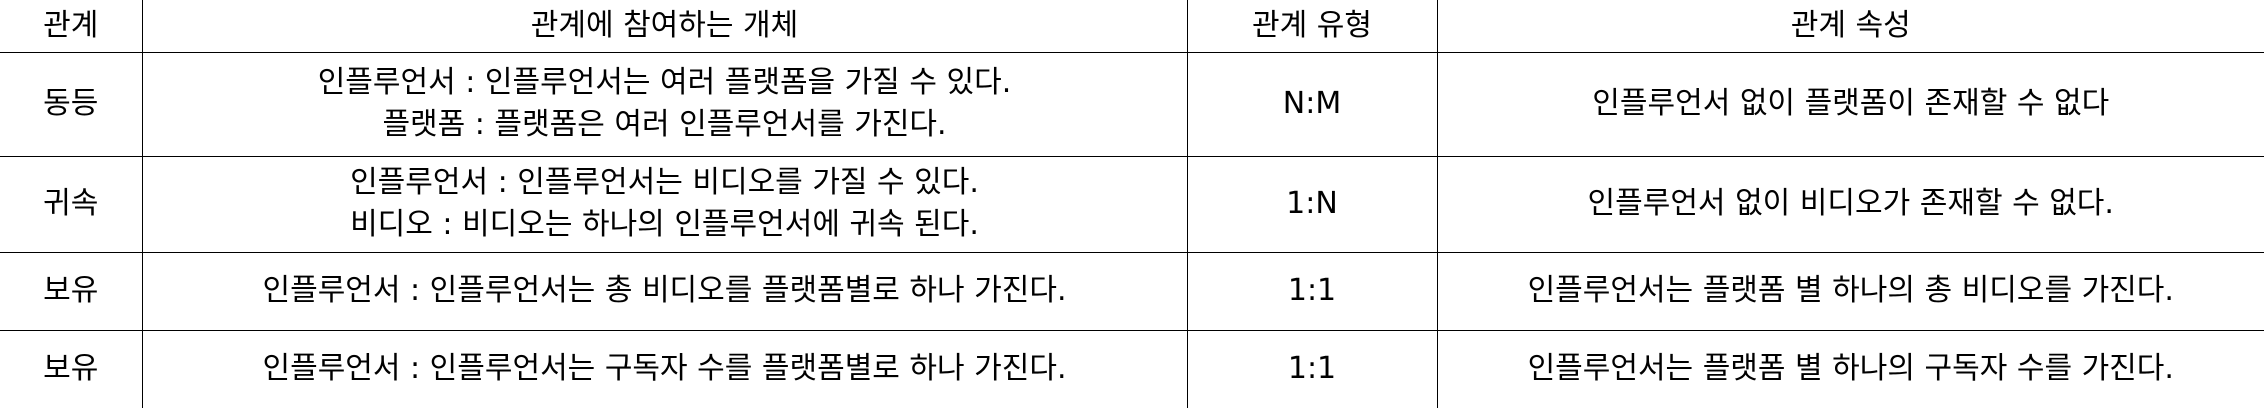 The image size is (2264, 408). Describe the element at coordinates (1312, 204) in the screenshot. I see `type-cell: 1:N` at that location.